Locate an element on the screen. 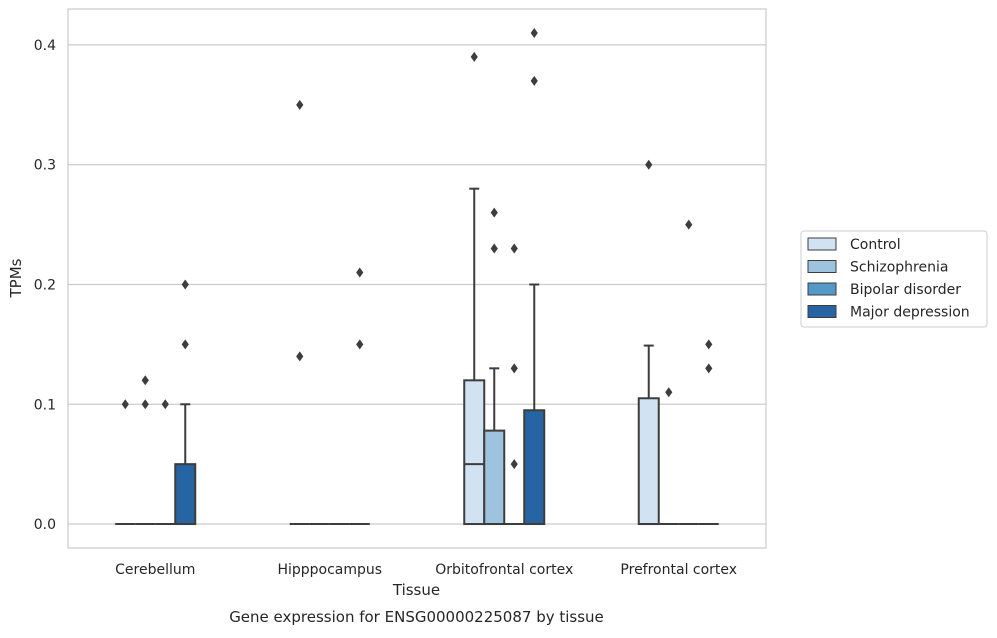  legend-label: Schizophrenia is located at coordinates (899, 268).